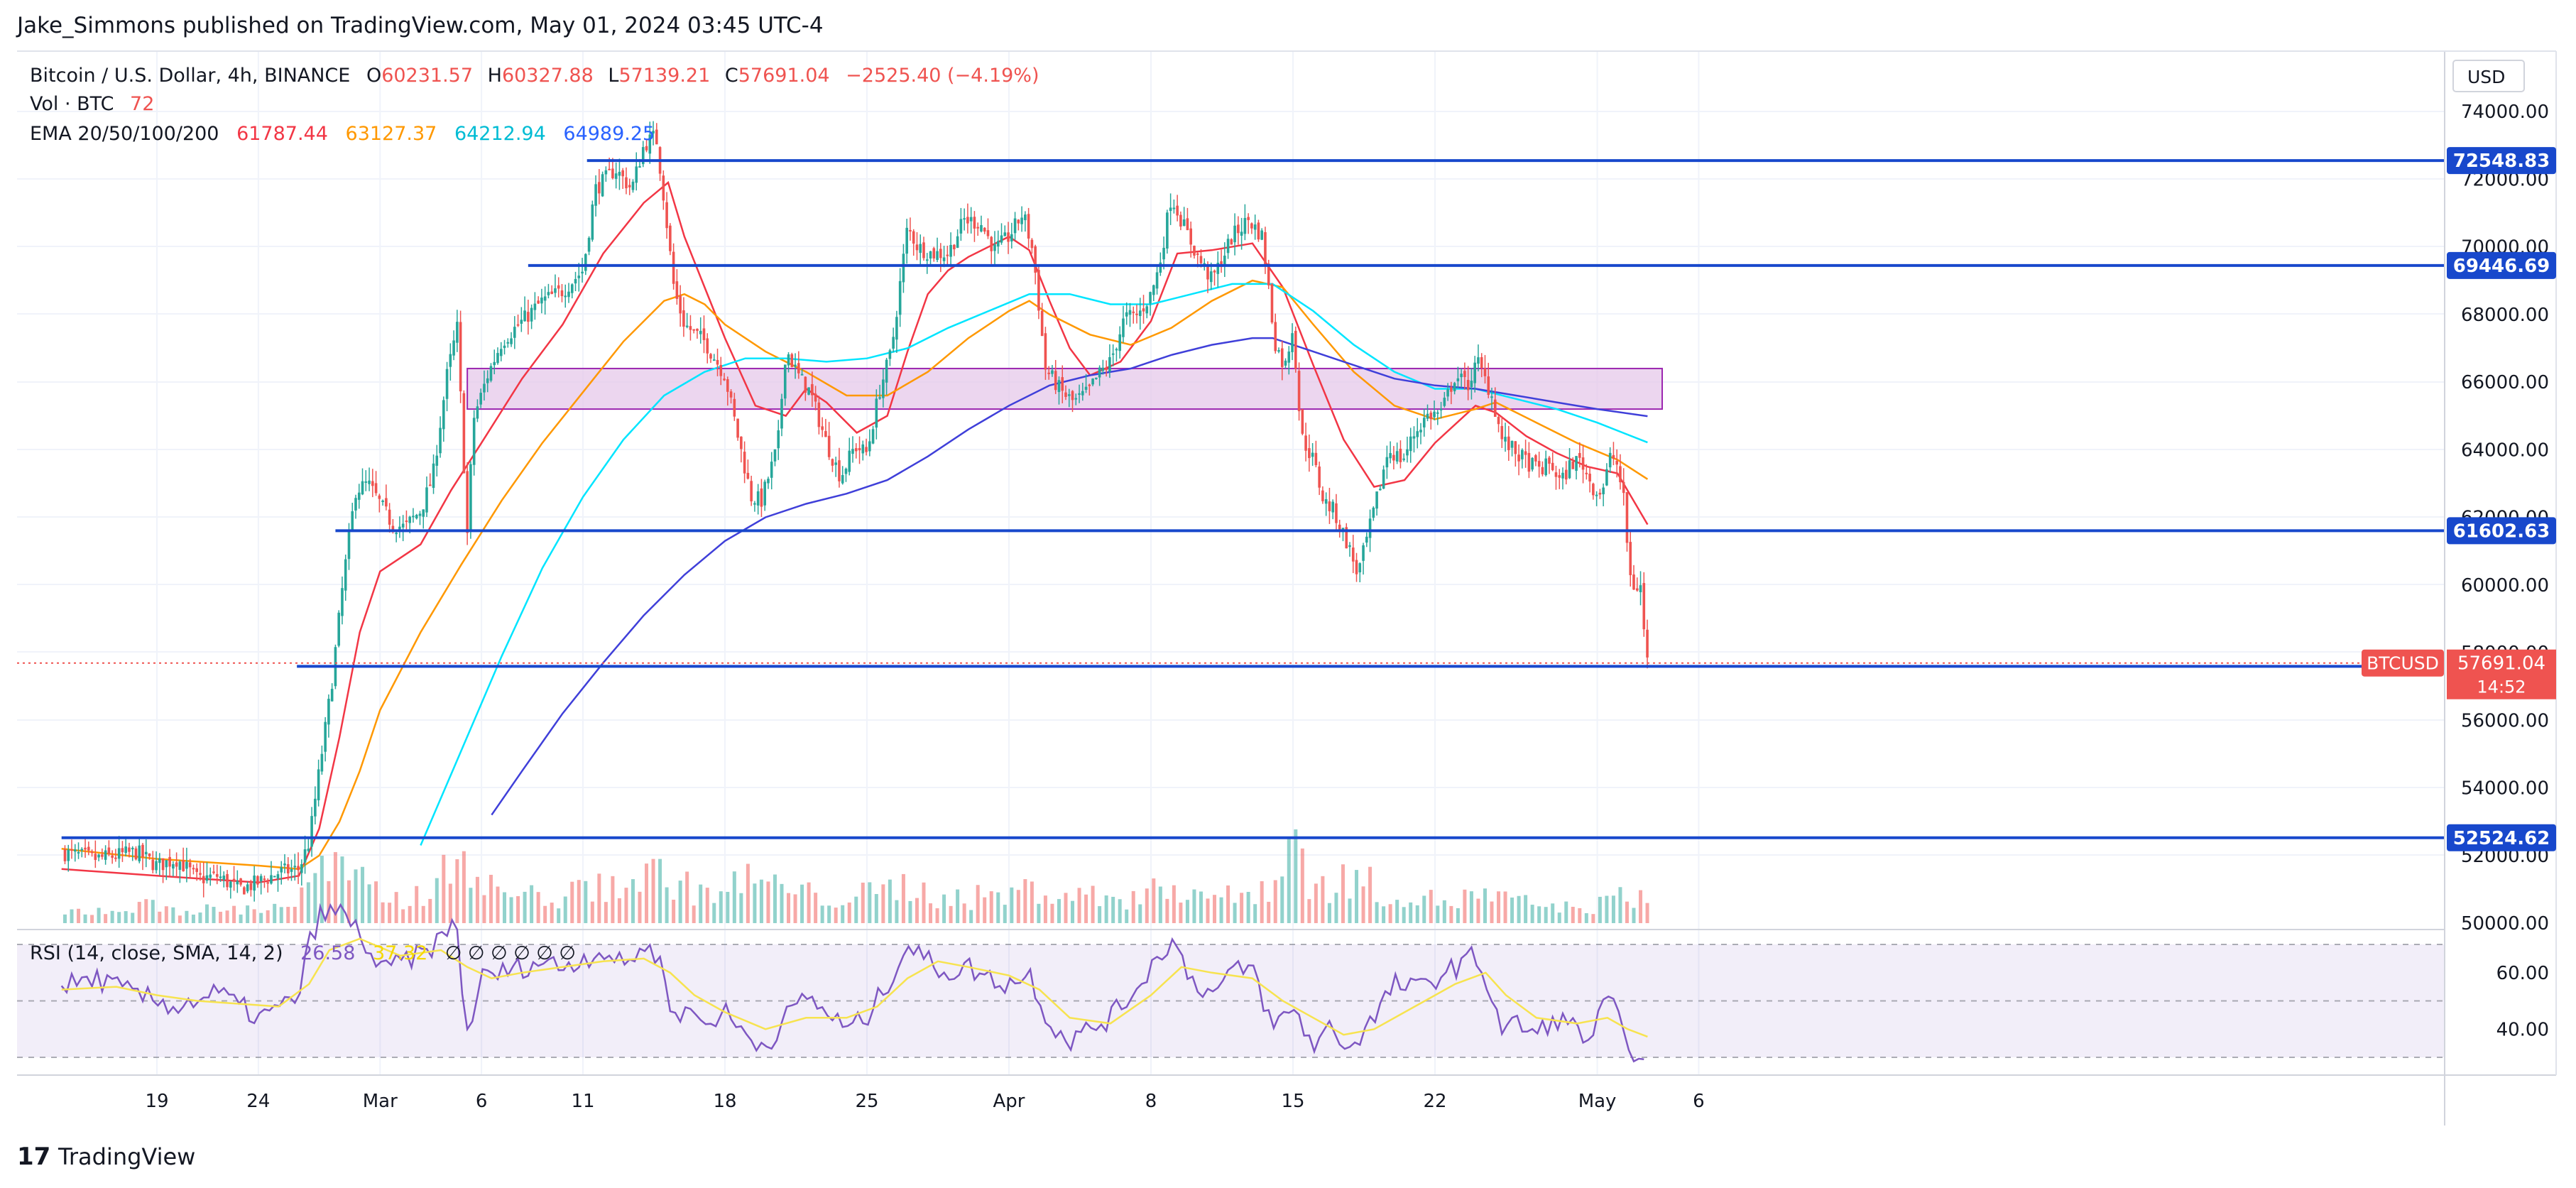 The height and width of the screenshot is (1188, 2576). Describe the element at coordinates (2501, 265) in the screenshot. I see `level-badge-bg` at that location.